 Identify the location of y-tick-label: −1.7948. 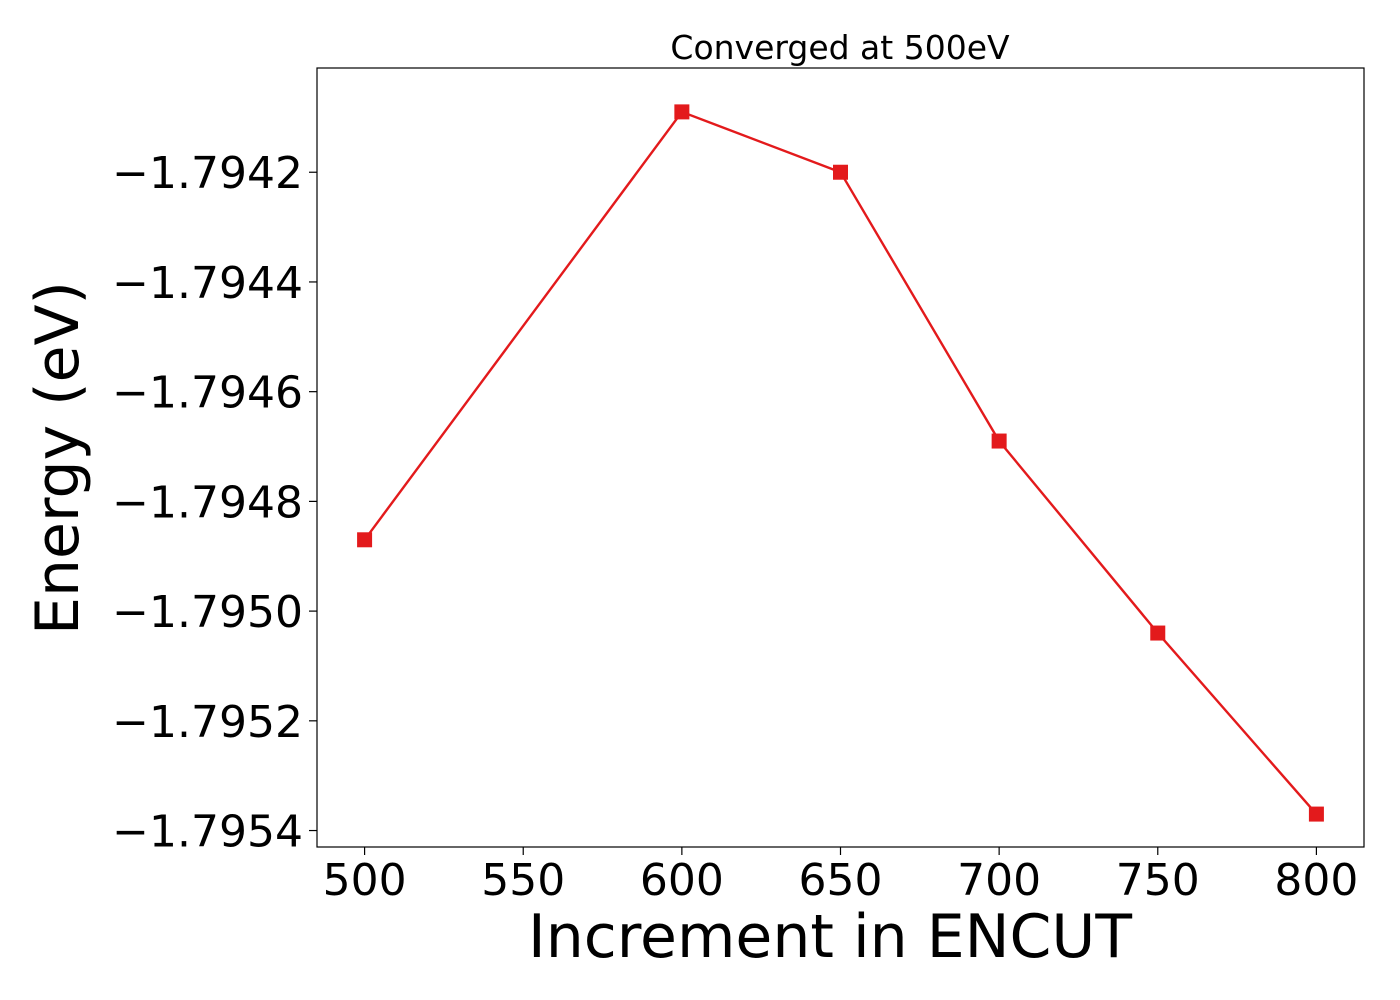
(207, 502).